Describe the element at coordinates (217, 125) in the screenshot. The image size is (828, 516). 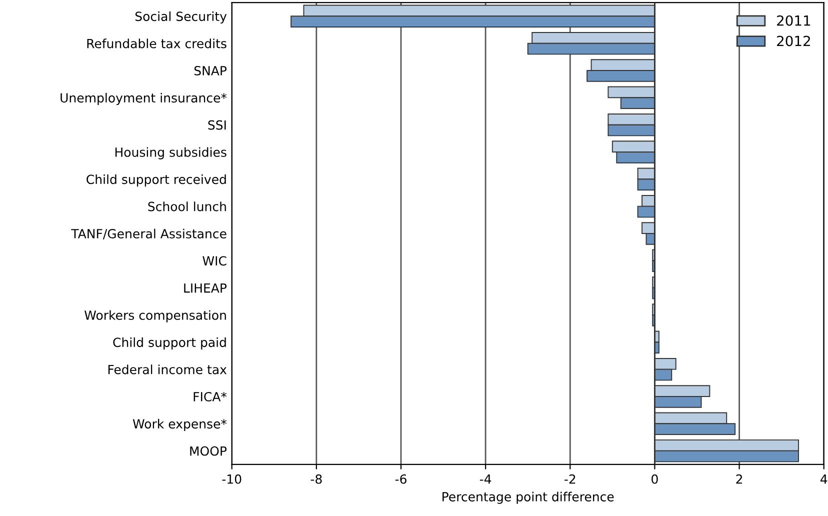
I see `y-tick-label: SSI` at that location.